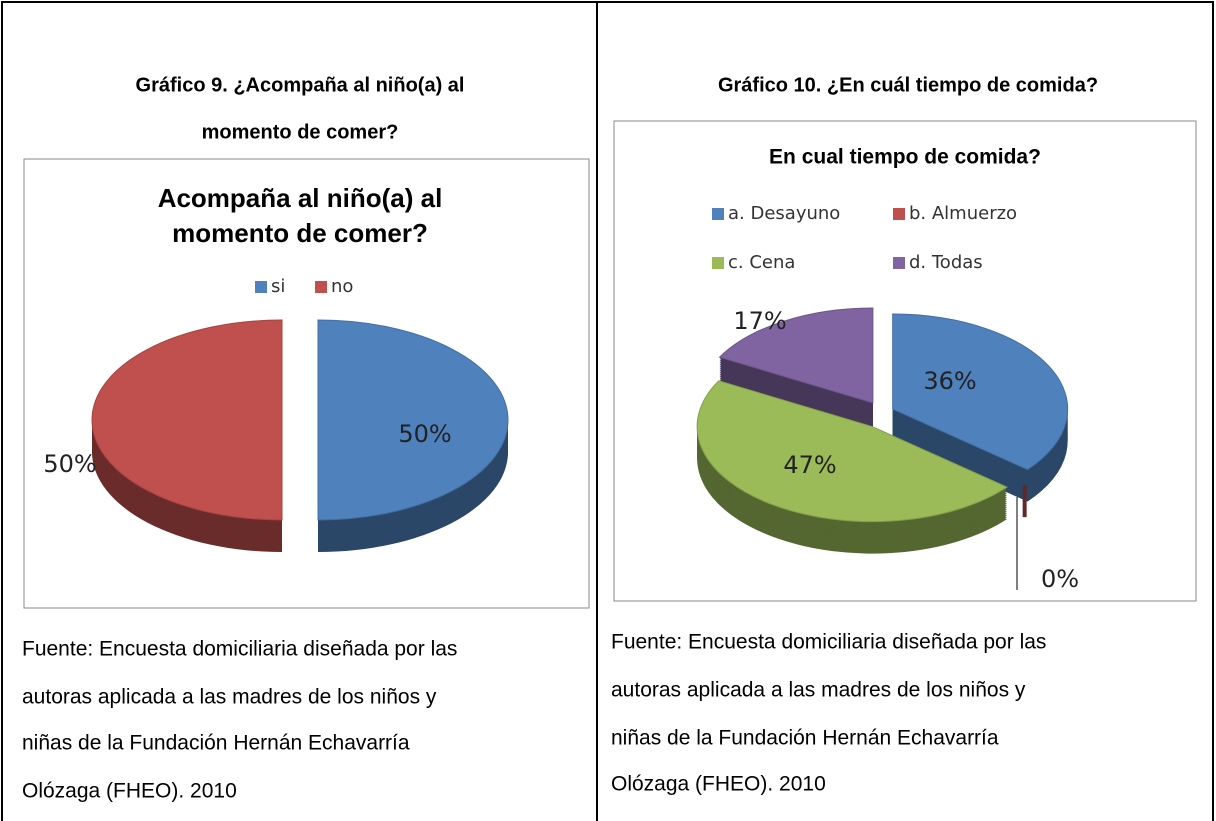 The height and width of the screenshot is (821, 1216). I want to click on data-label: 47%, so click(809, 465).